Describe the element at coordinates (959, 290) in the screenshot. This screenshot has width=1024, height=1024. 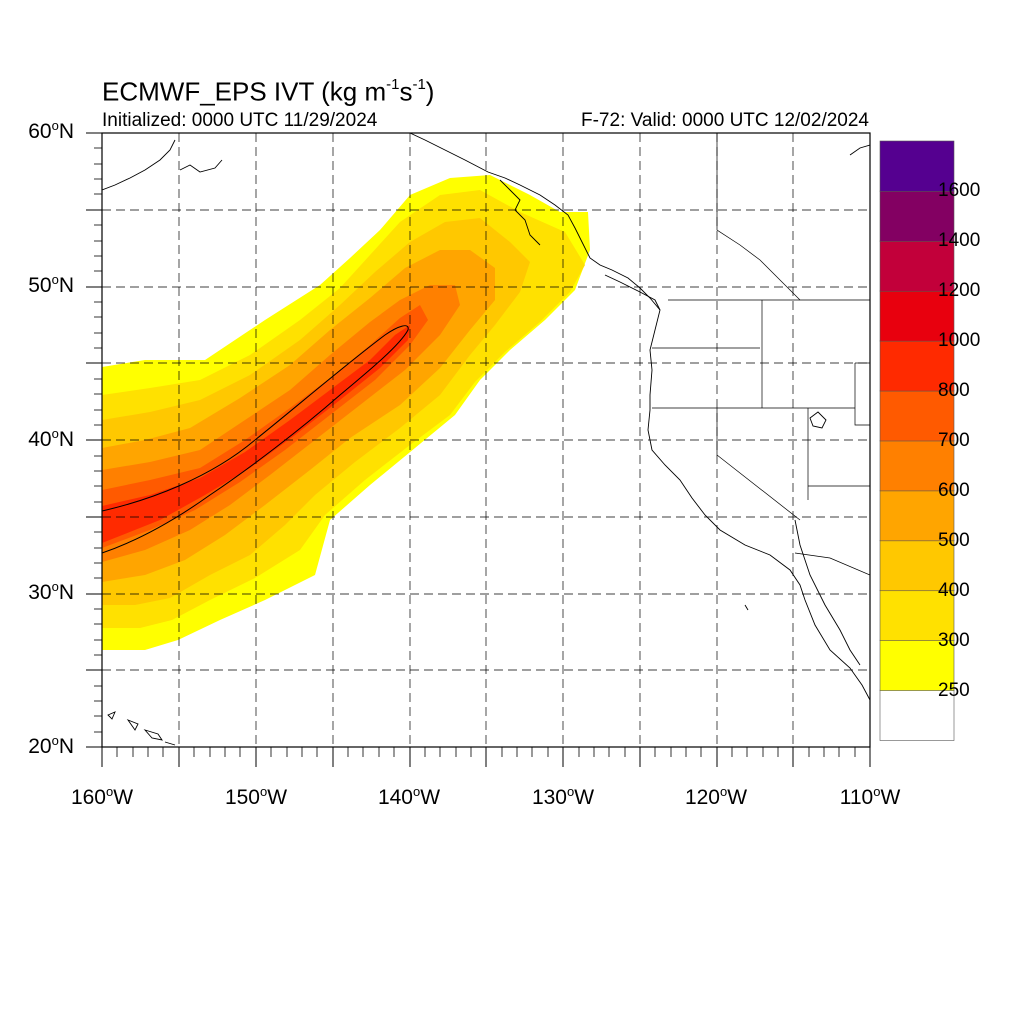
I see `colorbar-label-1200: 1200` at that location.